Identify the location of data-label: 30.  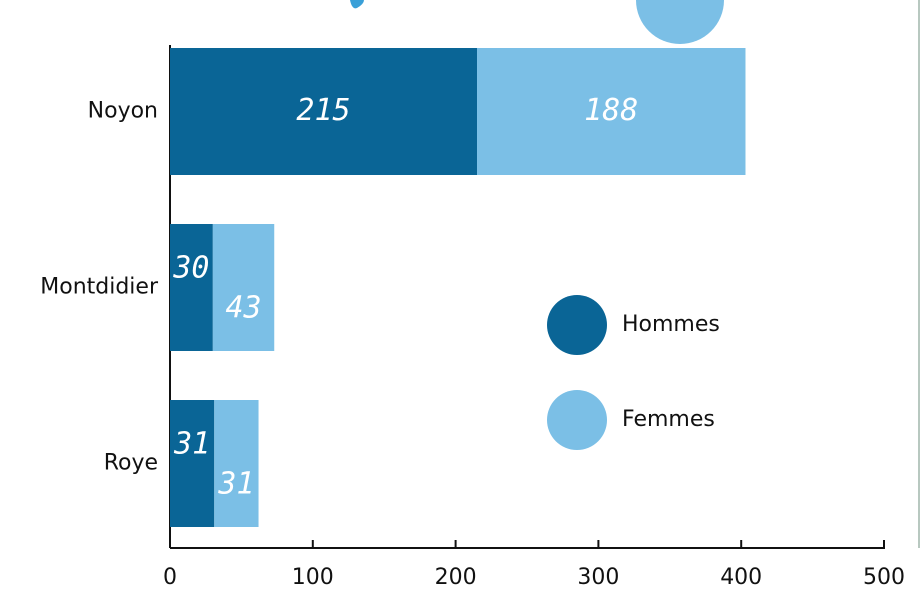
(190, 268).